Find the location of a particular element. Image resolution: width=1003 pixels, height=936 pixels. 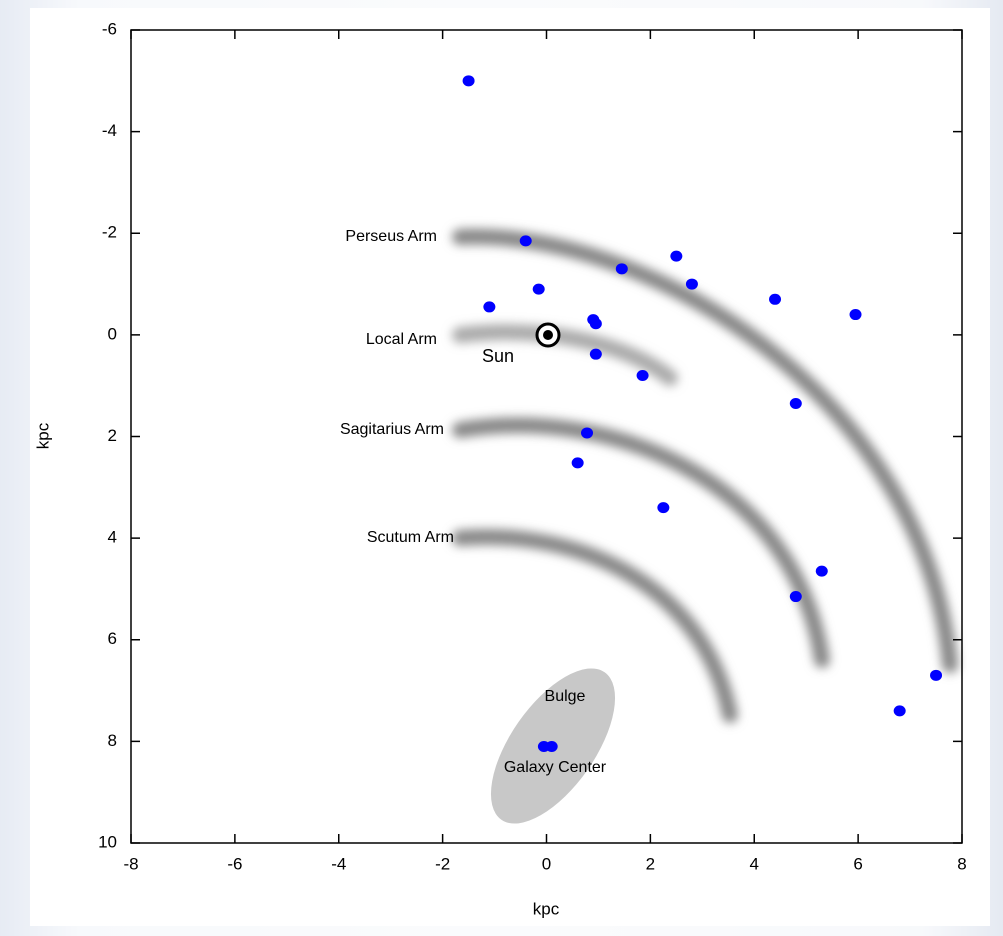

y-tick-label: 6 is located at coordinates (112, 638).